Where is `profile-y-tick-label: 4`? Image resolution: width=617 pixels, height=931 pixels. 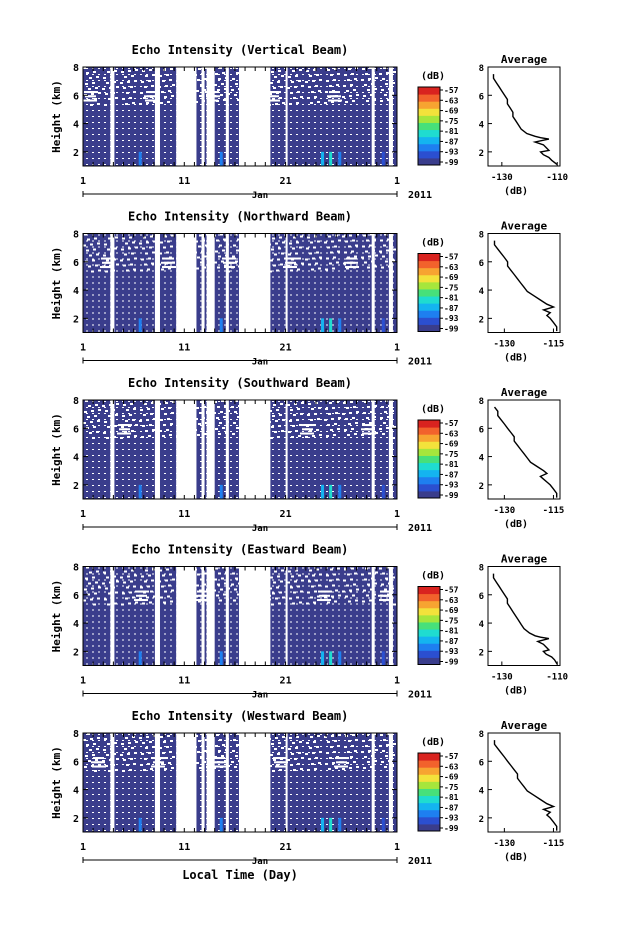
profile-y-tick-label: 4 is located at coordinates (482, 625).